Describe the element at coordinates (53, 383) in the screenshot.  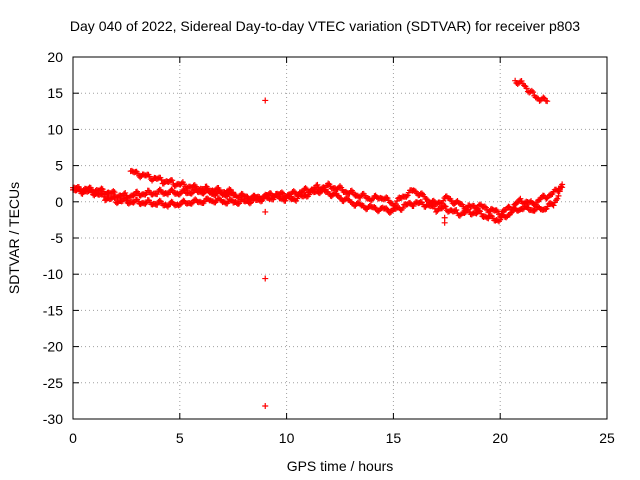
I see `y-tick-label: -25` at that location.